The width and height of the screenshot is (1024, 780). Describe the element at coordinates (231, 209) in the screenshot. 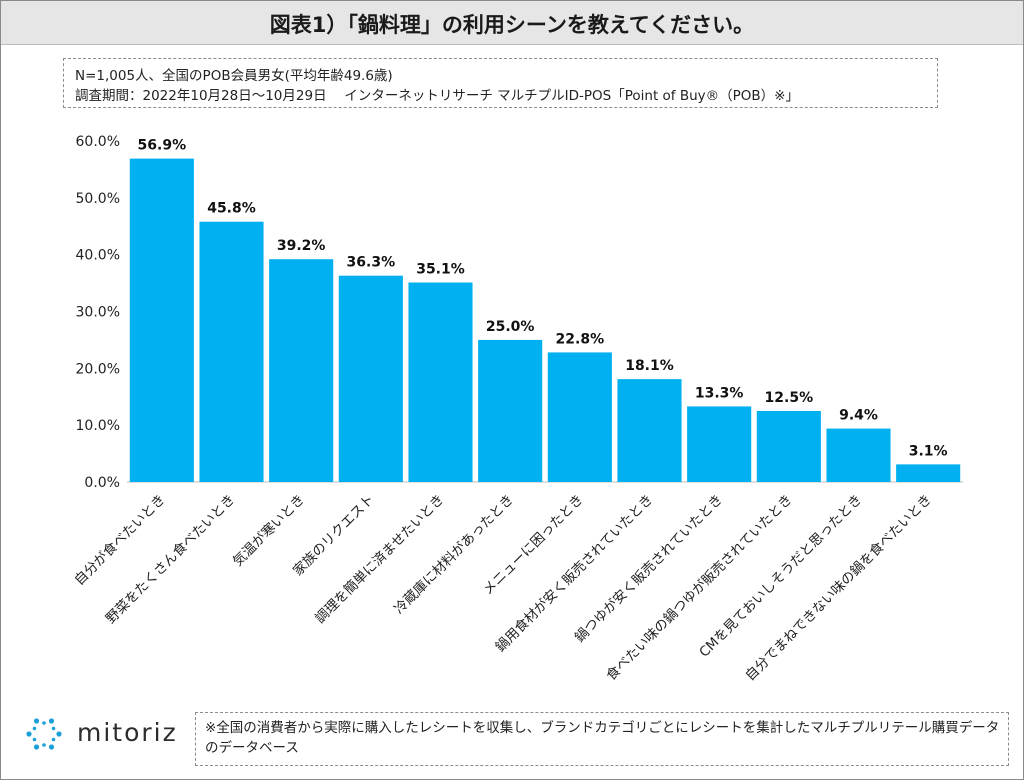

I see `data-label: 45.8%` at that location.